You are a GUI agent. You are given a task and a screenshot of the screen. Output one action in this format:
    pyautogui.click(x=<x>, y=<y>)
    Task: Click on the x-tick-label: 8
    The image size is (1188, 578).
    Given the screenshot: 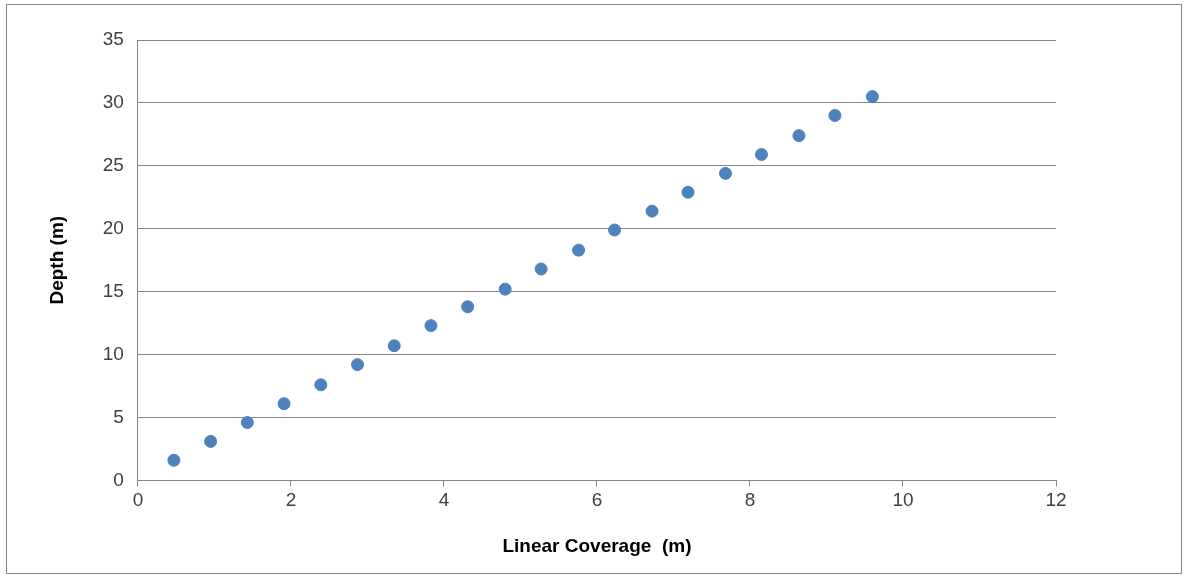 What is the action you would take?
    pyautogui.click(x=750, y=500)
    